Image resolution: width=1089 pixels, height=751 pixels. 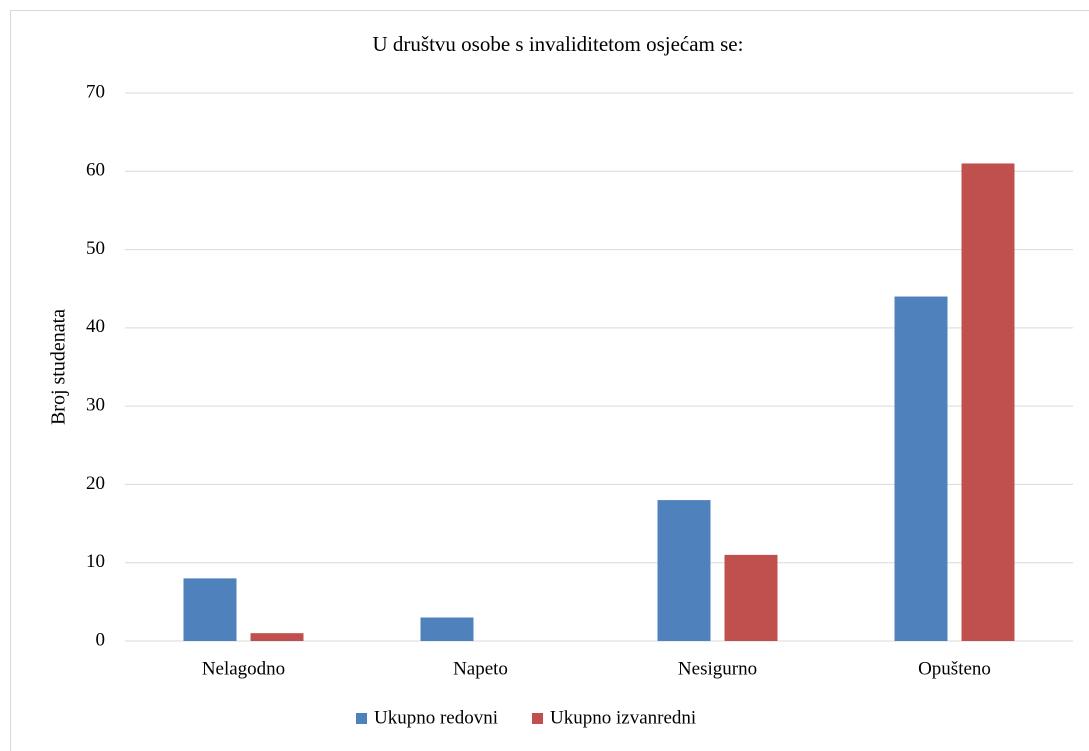 What do you see at coordinates (95, 170) in the screenshot?
I see `y-tick-label: 60` at bounding box center [95, 170].